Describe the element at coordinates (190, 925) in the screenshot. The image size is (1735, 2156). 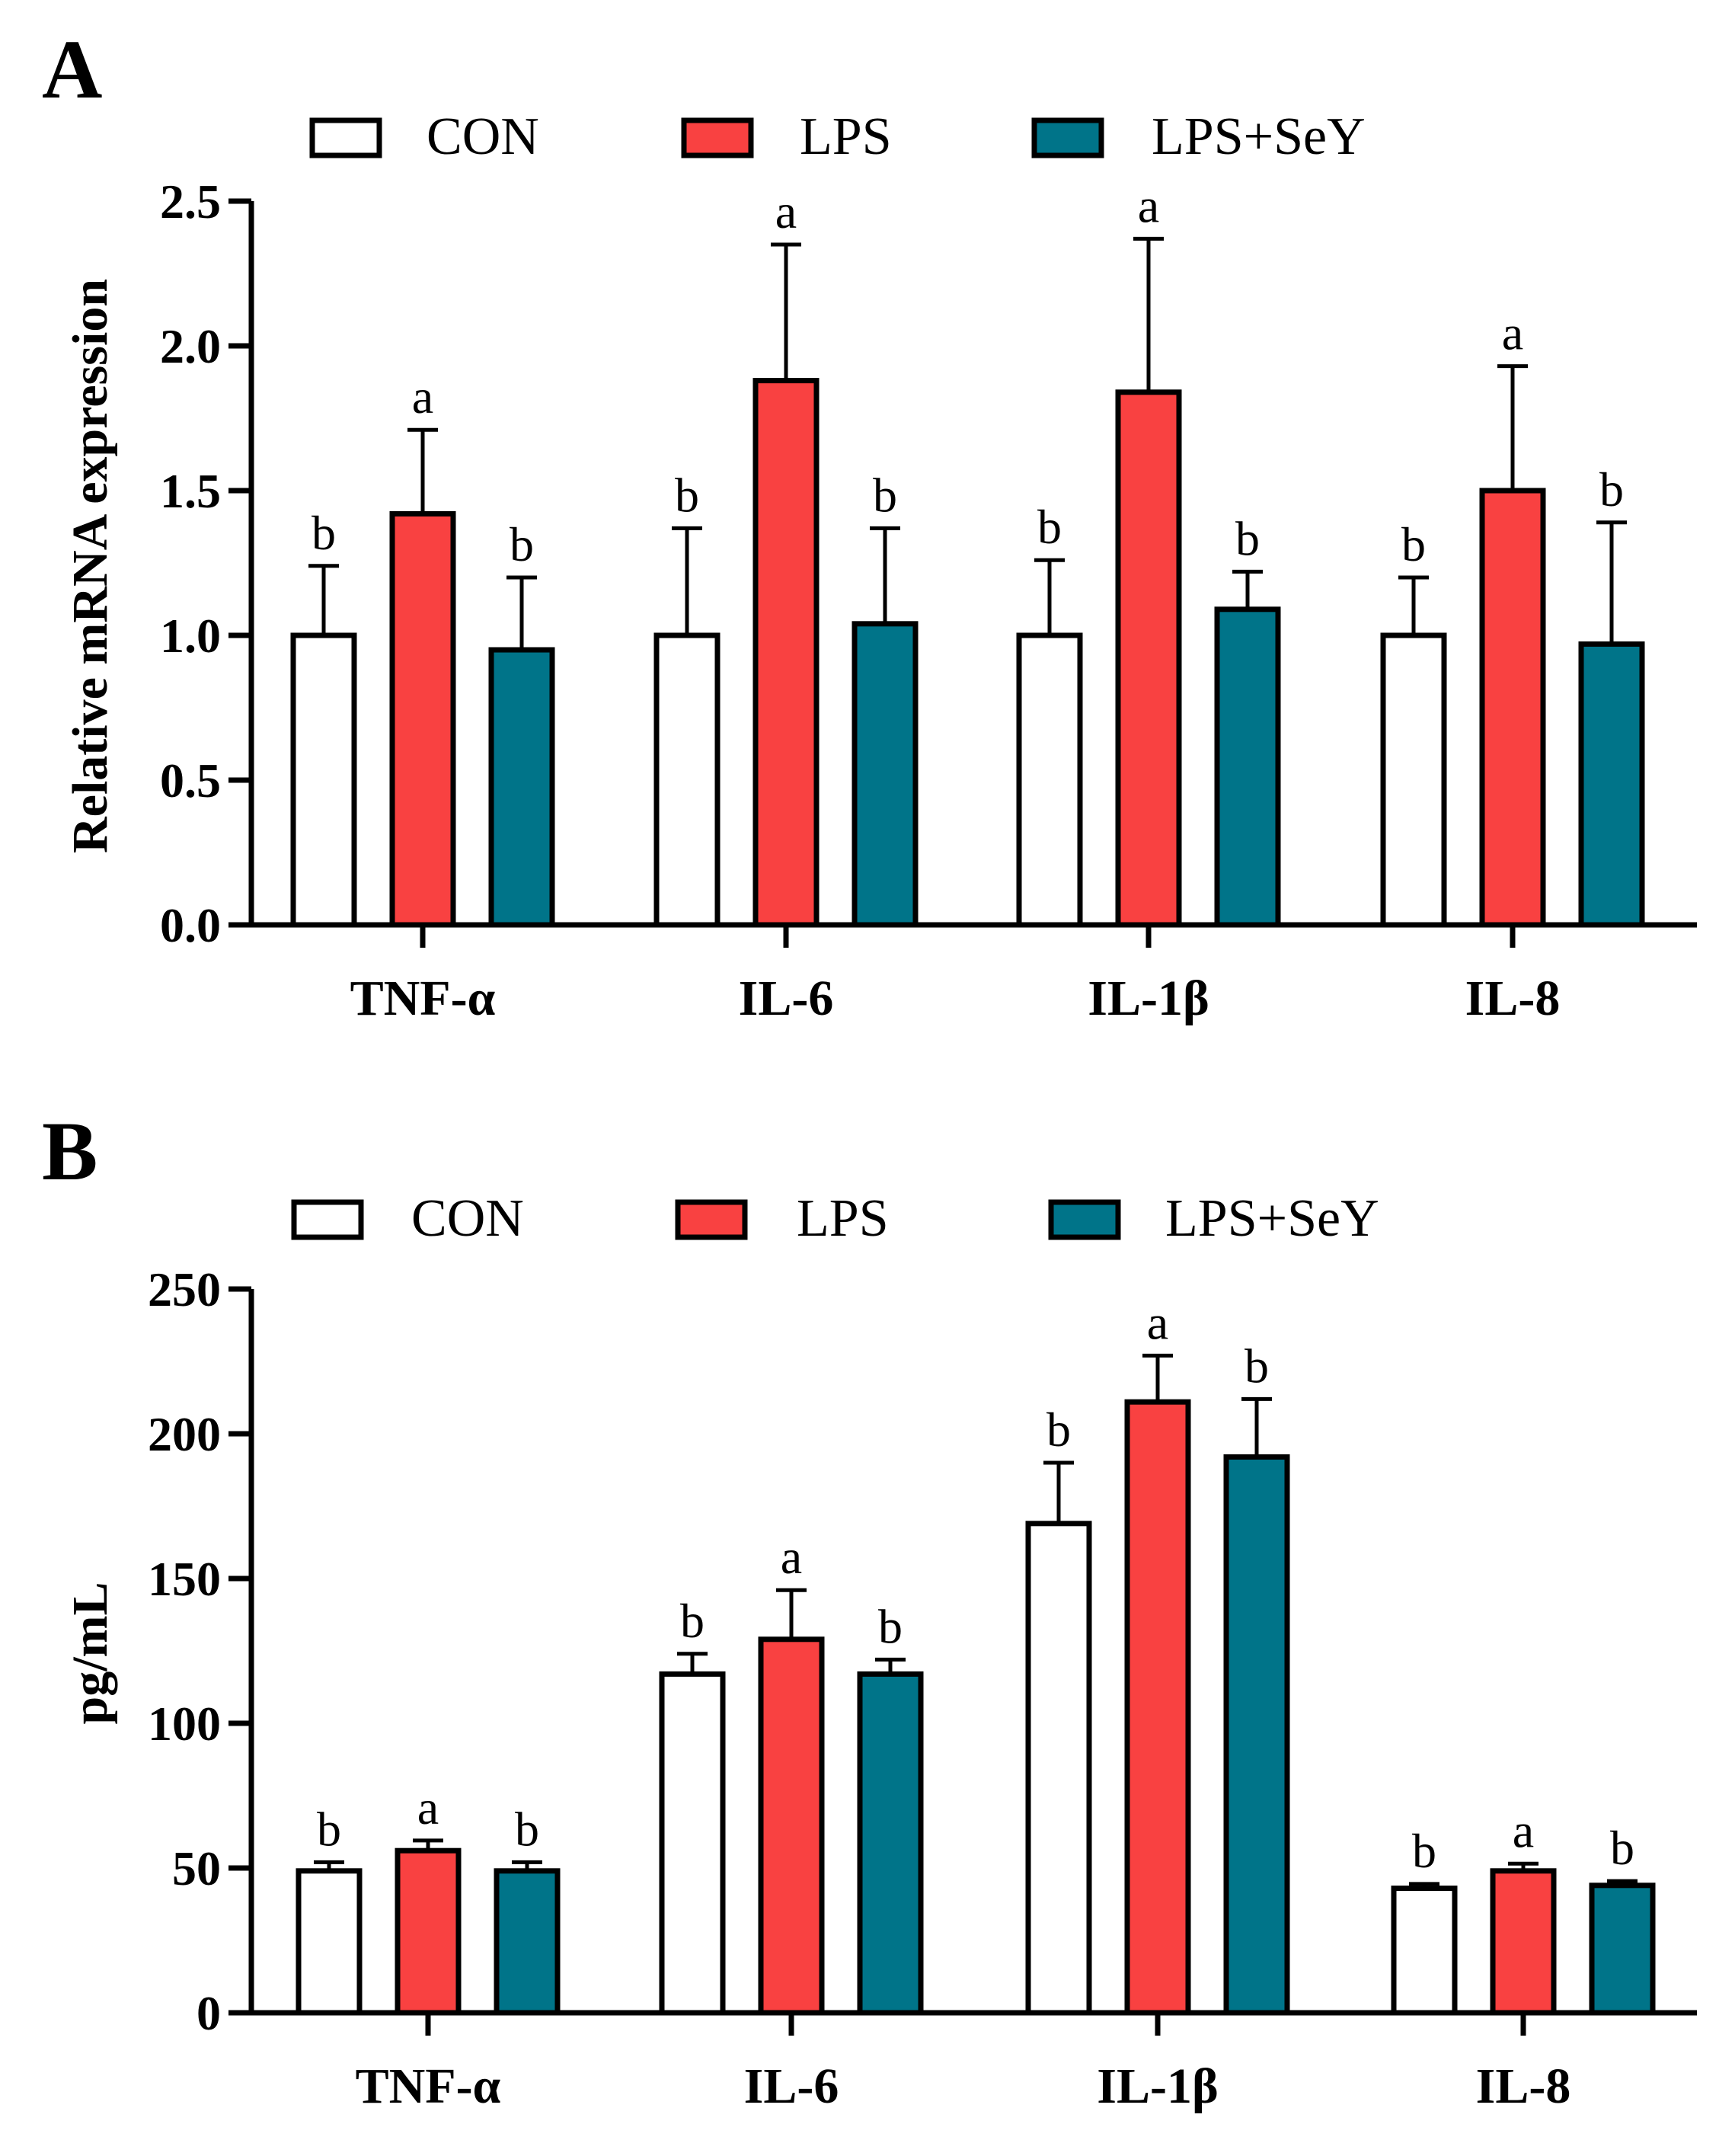
I see `y-tick-label: 0.0` at that location.